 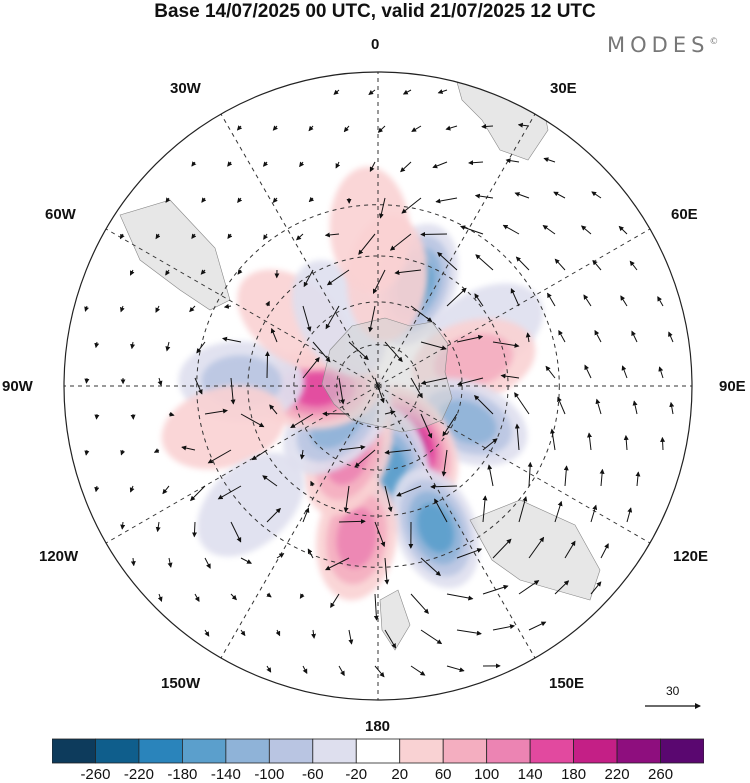 What do you see at coordinates (673, 691) in the screenshot?
I see `reference-vector-label: 30` at bounding box center [673, 691].